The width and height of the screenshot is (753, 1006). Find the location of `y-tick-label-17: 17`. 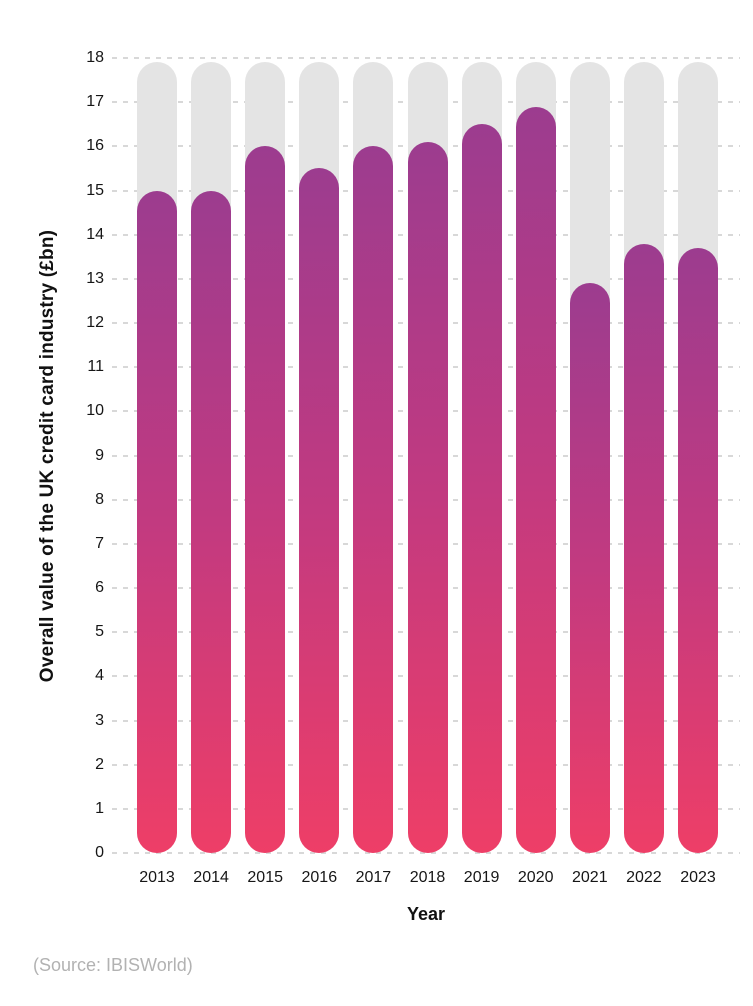

y-tick-label-17: 17 is located at coordinates (95, 102).